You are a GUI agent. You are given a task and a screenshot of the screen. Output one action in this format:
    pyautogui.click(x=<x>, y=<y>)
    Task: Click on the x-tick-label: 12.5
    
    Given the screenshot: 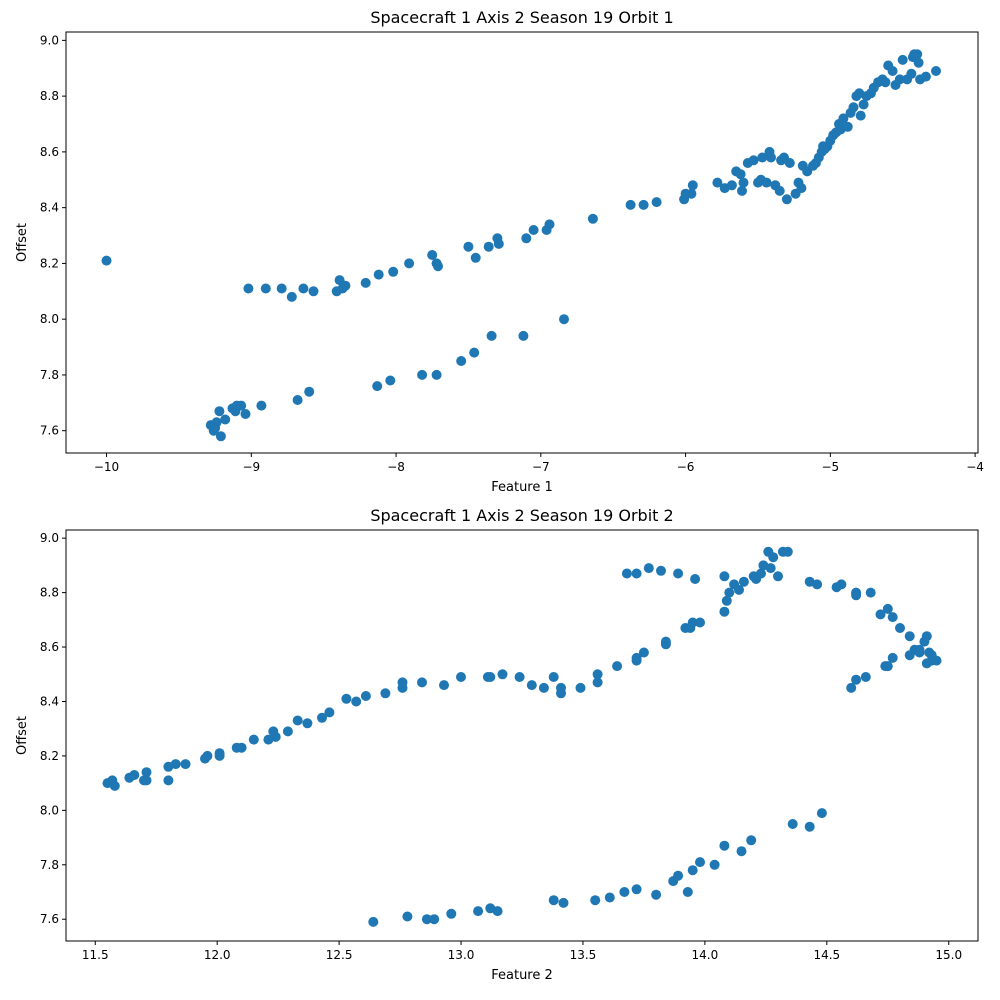 What is the action you would take?
    pyautogui.click(x=339, y=955)
    